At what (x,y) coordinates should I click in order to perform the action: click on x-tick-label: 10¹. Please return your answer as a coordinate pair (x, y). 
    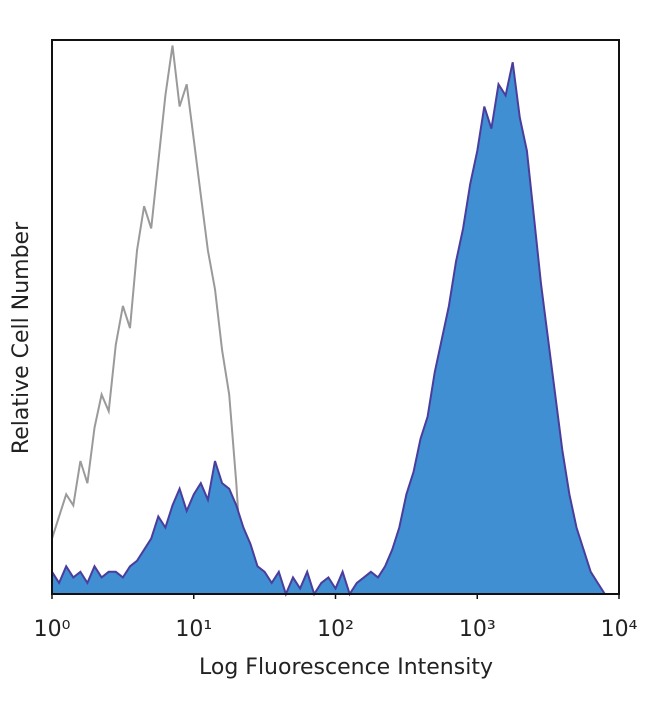
    Looking at the image, I should click on (193, 629).